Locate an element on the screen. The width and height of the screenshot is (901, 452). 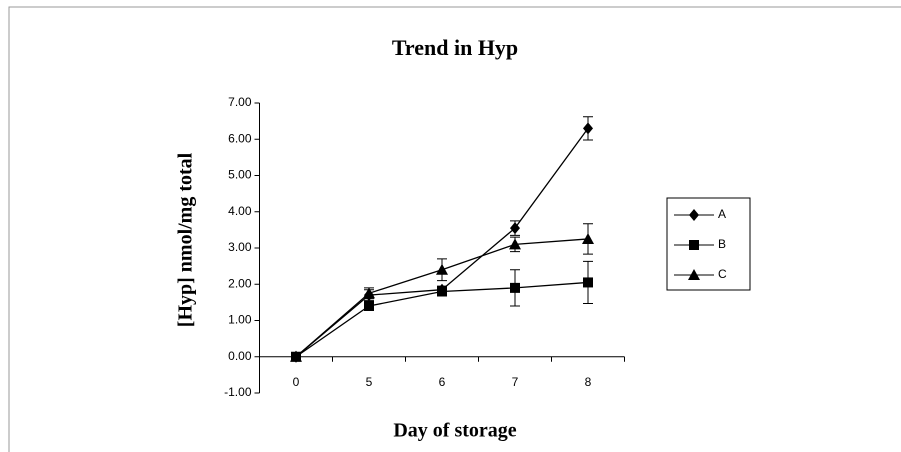
legend-label: A is located at coordinates (722, 214).